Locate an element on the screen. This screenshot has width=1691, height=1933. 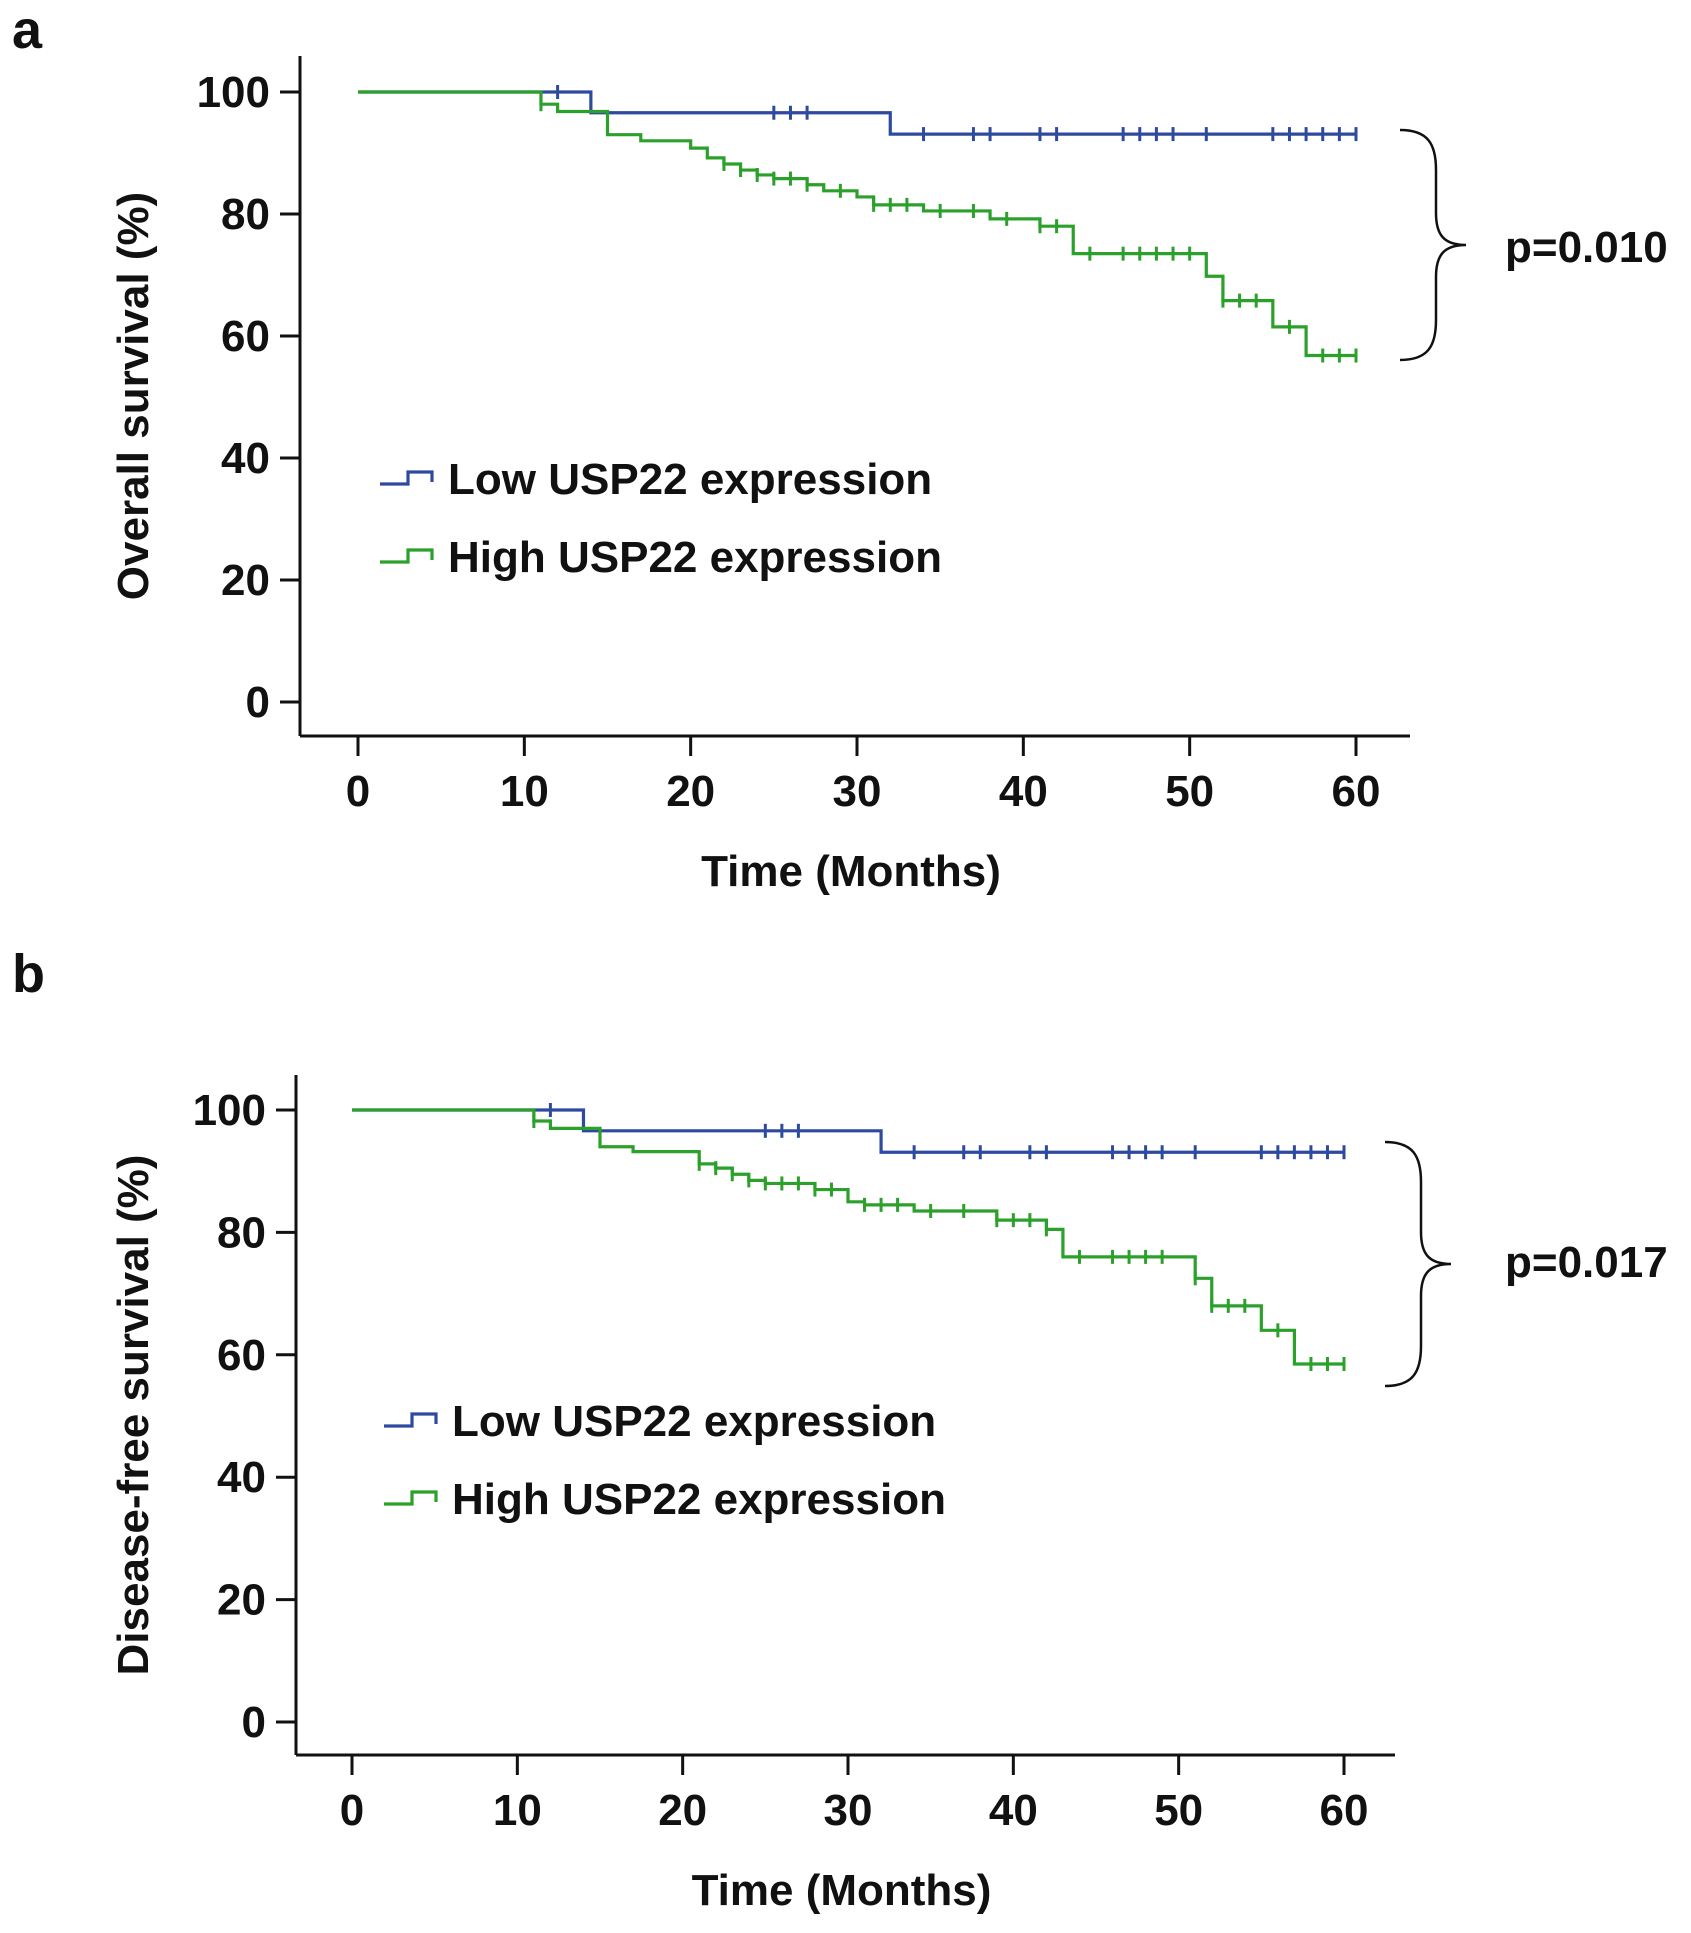
y-axis-title: Overall survival (%) is located at coordinates (133, 396).